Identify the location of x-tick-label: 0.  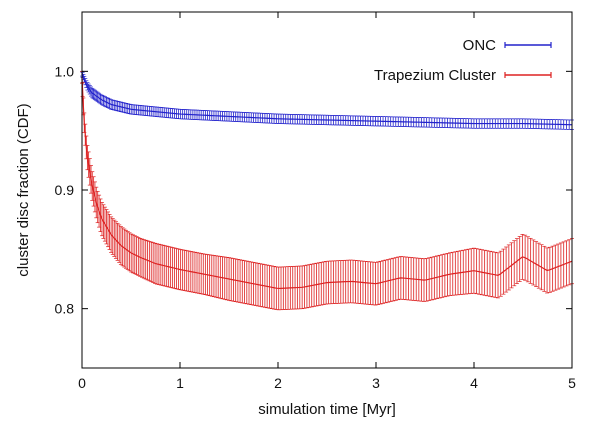
(82, 383).